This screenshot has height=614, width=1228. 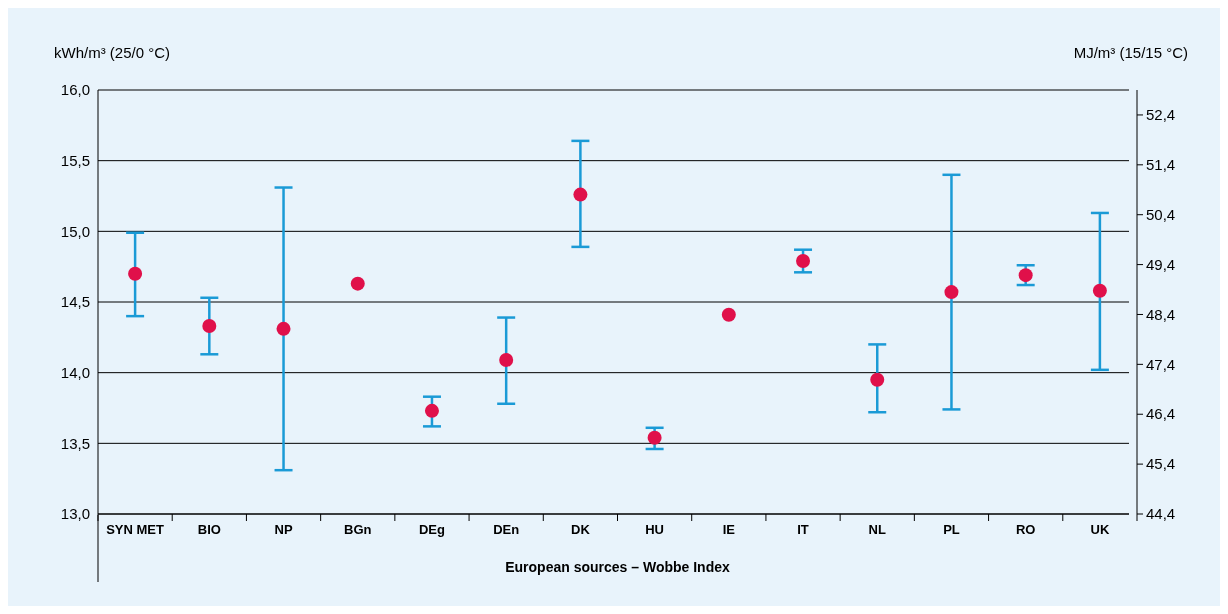 I want to click on x-tick-label: BGn, so click(x=358, y=529).